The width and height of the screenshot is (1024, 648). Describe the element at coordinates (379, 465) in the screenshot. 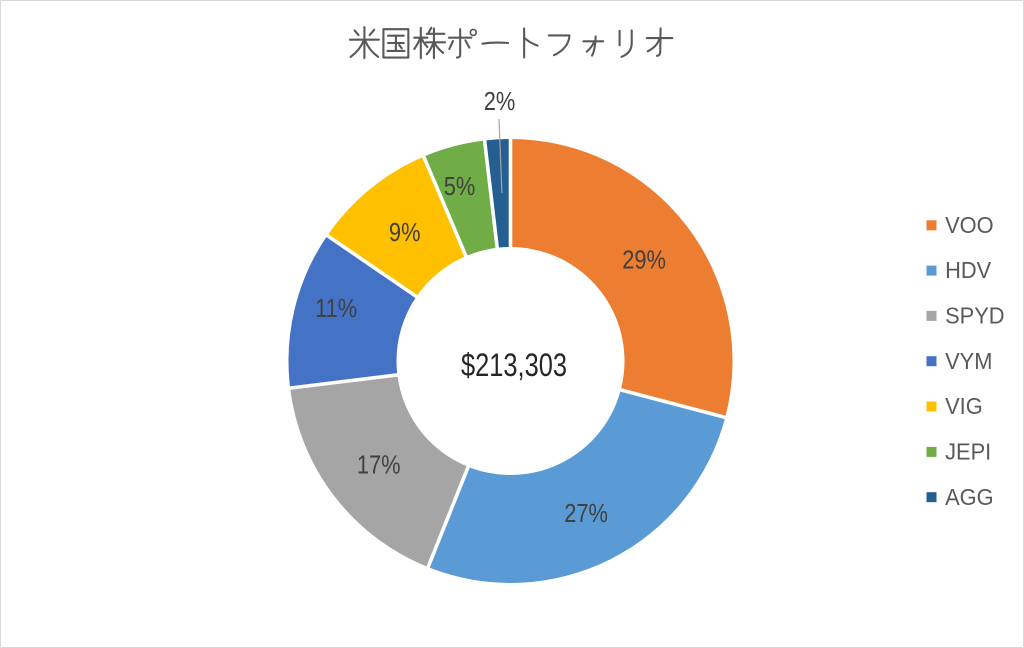

I see `svg-text: 17%` at that location.